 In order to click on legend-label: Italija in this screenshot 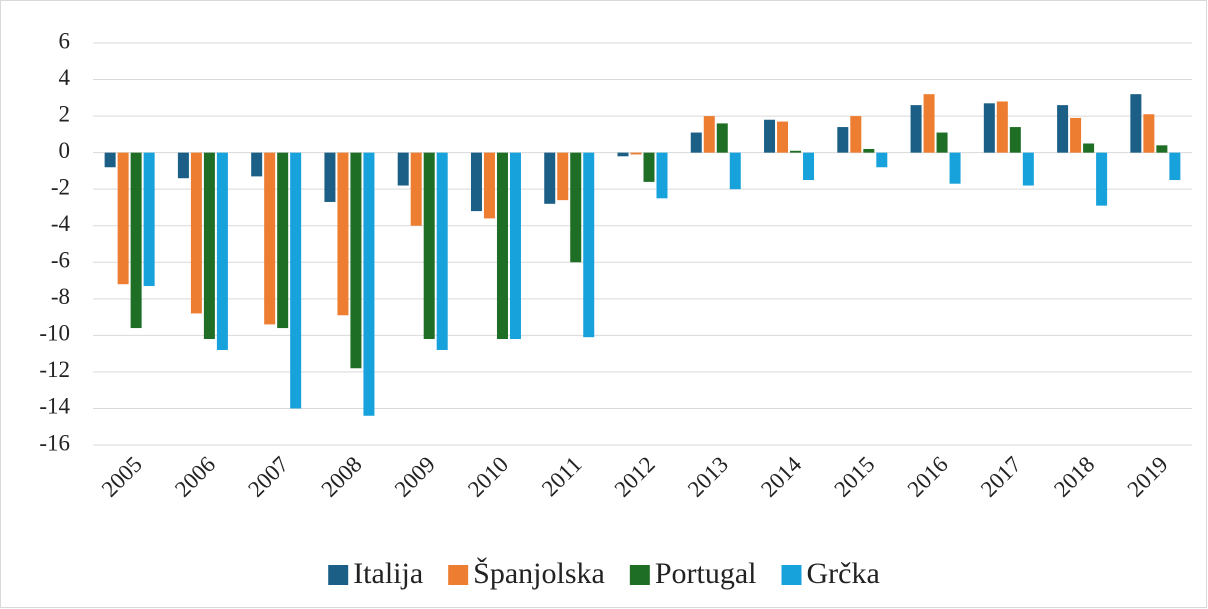, I will do `click(388, 573)`.